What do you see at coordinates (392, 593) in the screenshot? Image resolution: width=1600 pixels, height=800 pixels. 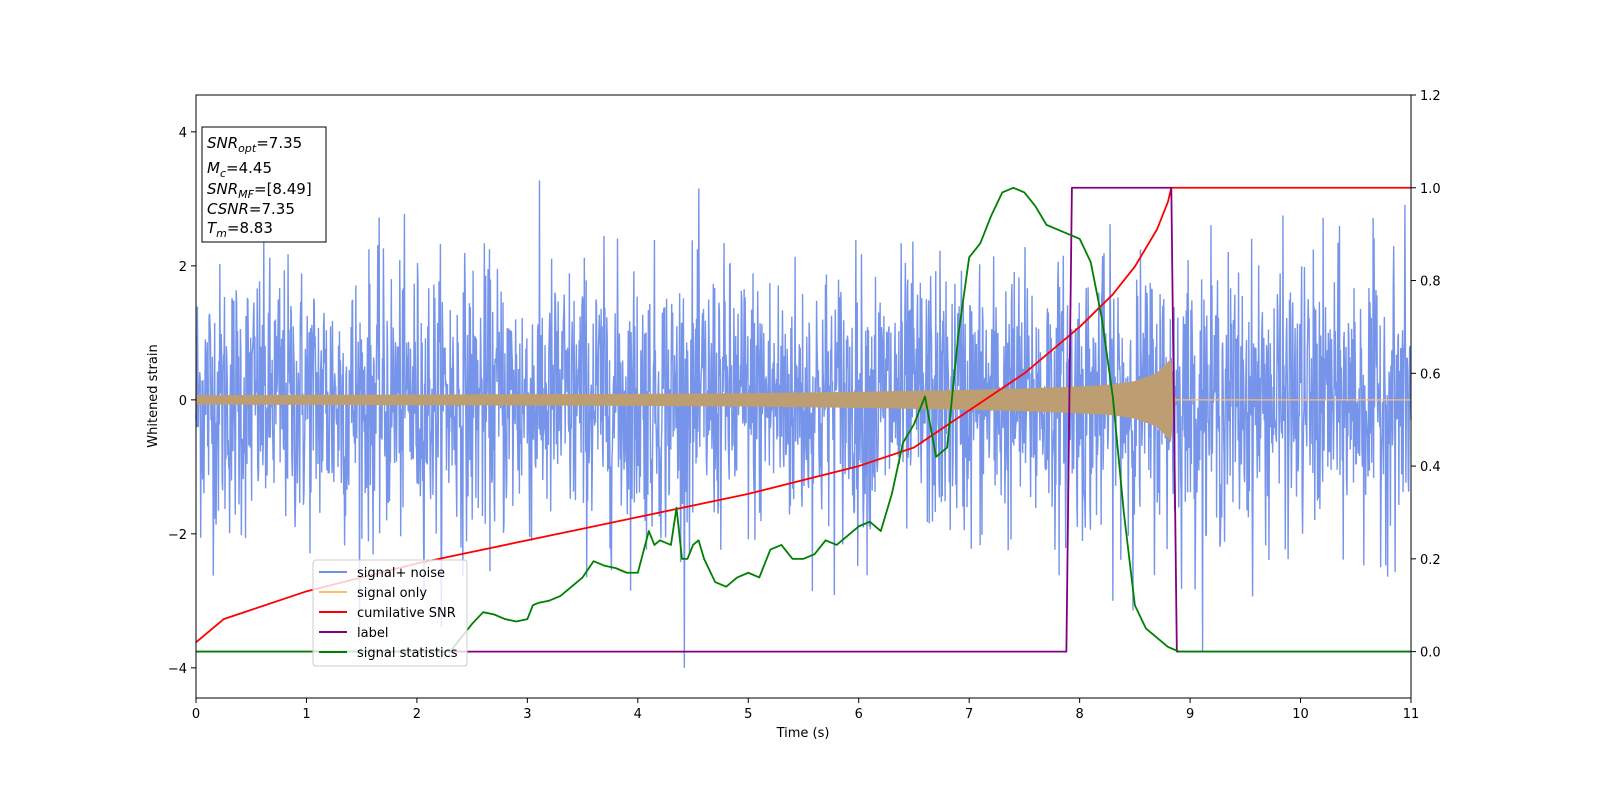 I see `legend-label: signal only` at bounding box center [392, 593].